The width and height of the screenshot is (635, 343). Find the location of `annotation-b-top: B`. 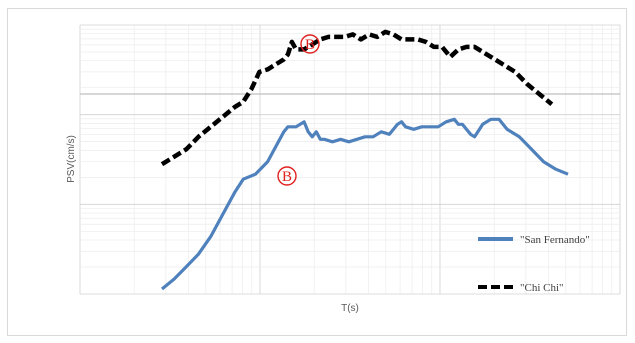

annotation-b-top: B is located at coordinates (310, 44).